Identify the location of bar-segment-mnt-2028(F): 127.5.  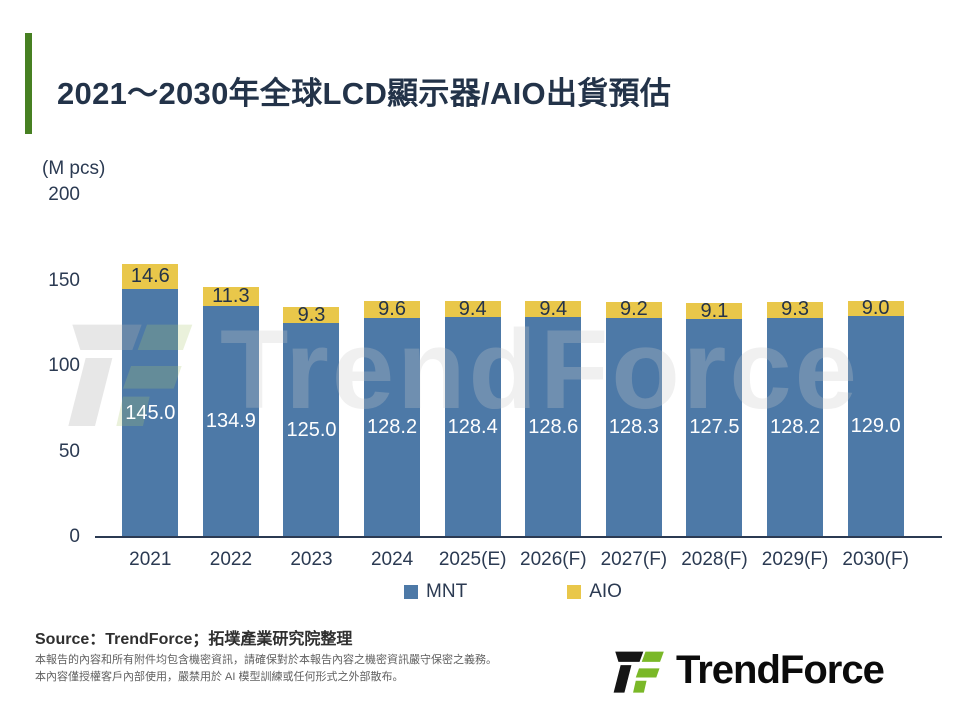
(714, 427).